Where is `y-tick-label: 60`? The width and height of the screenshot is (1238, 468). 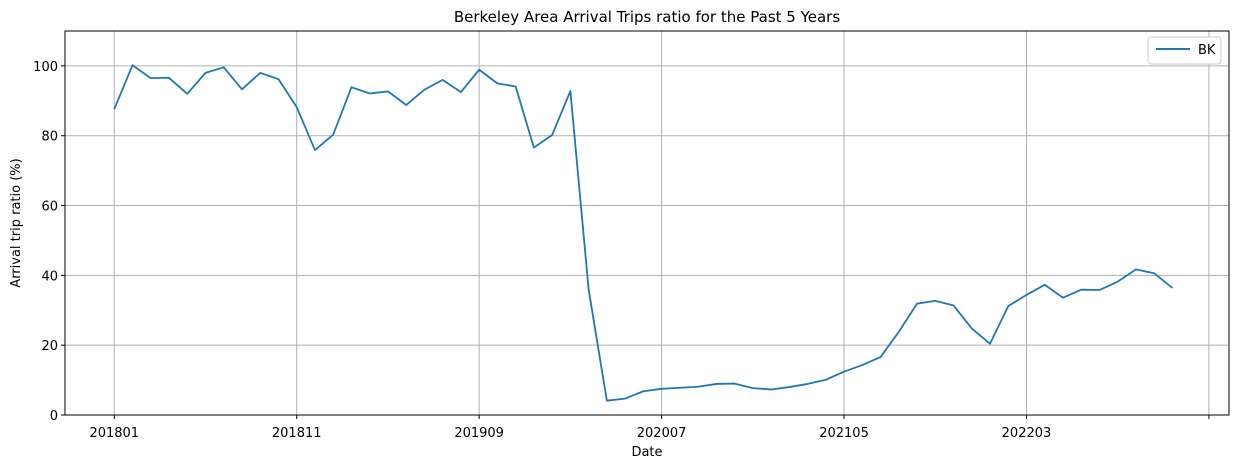
y-tick-label: 60 is located at coordinates (49, 207).